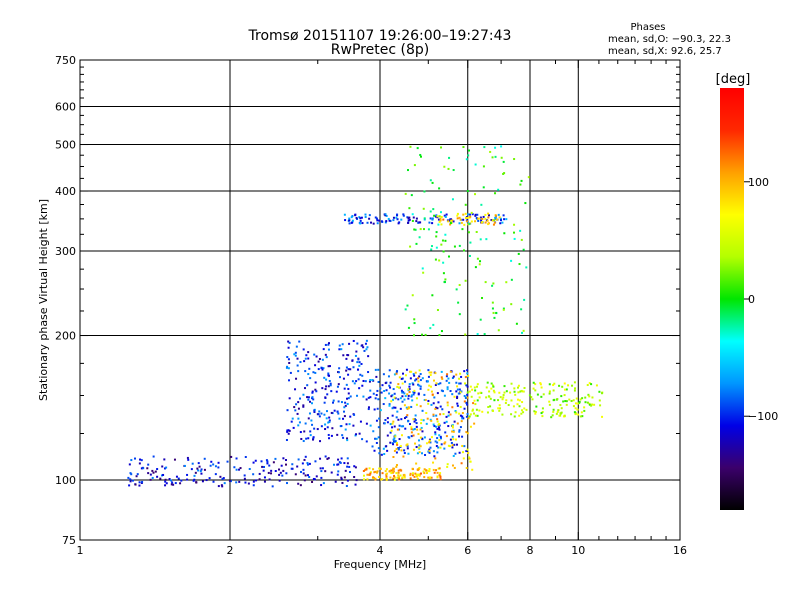  Describe the element at coordinates (65, 60) in the screenshot. I see `y-tick-label: 750` at that location.